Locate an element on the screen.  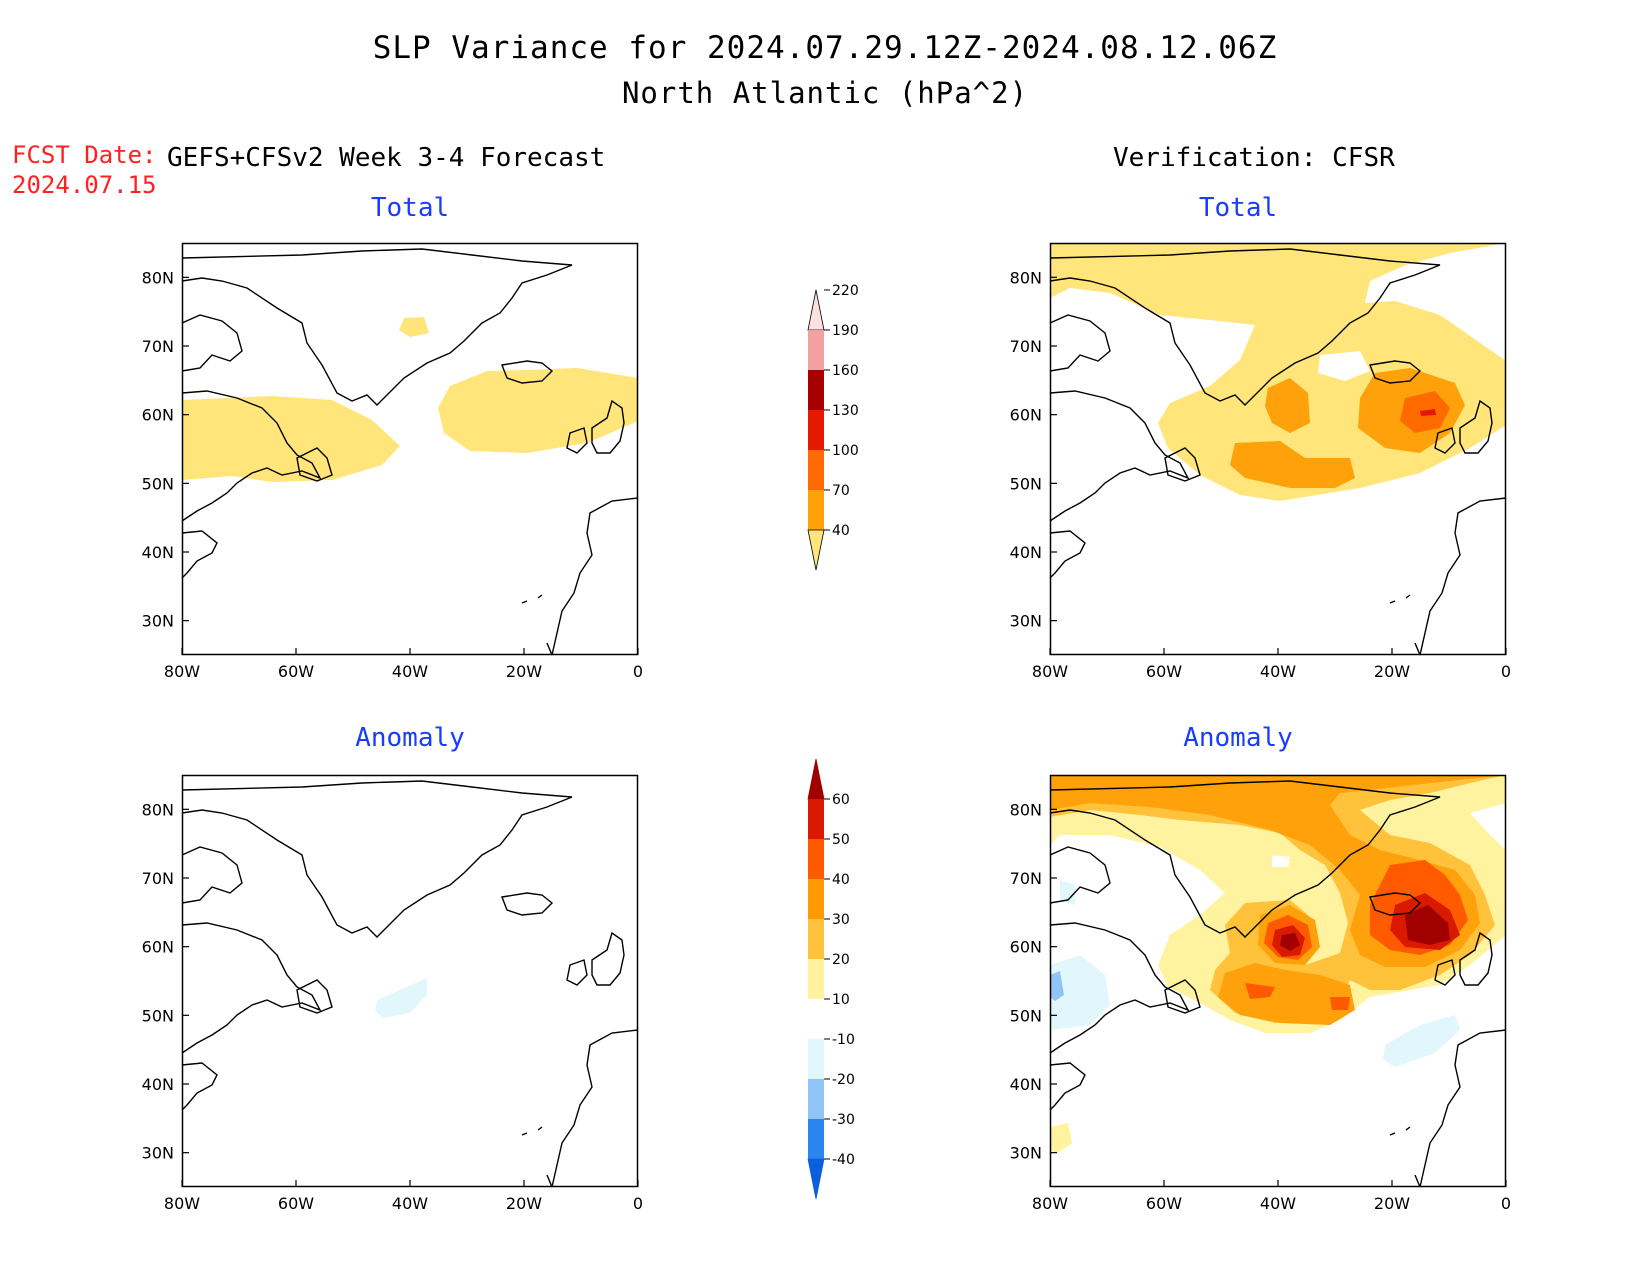
colorbar-label: -10 is located at coordinates (843, 1040).